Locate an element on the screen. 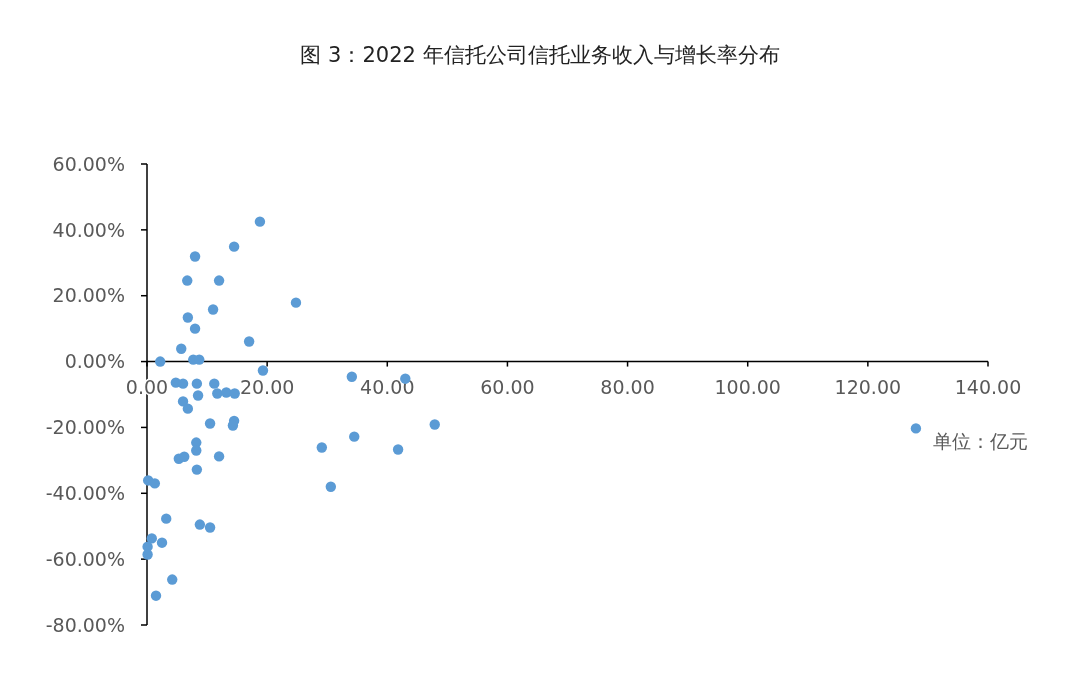  x-tick-label: 60.00 is located at coordinates (507, 386).